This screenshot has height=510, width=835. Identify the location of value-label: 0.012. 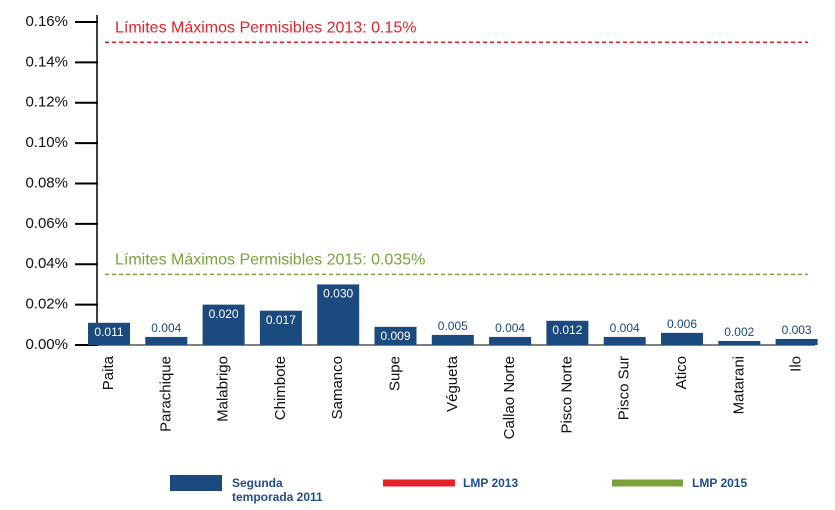
(567, 330).